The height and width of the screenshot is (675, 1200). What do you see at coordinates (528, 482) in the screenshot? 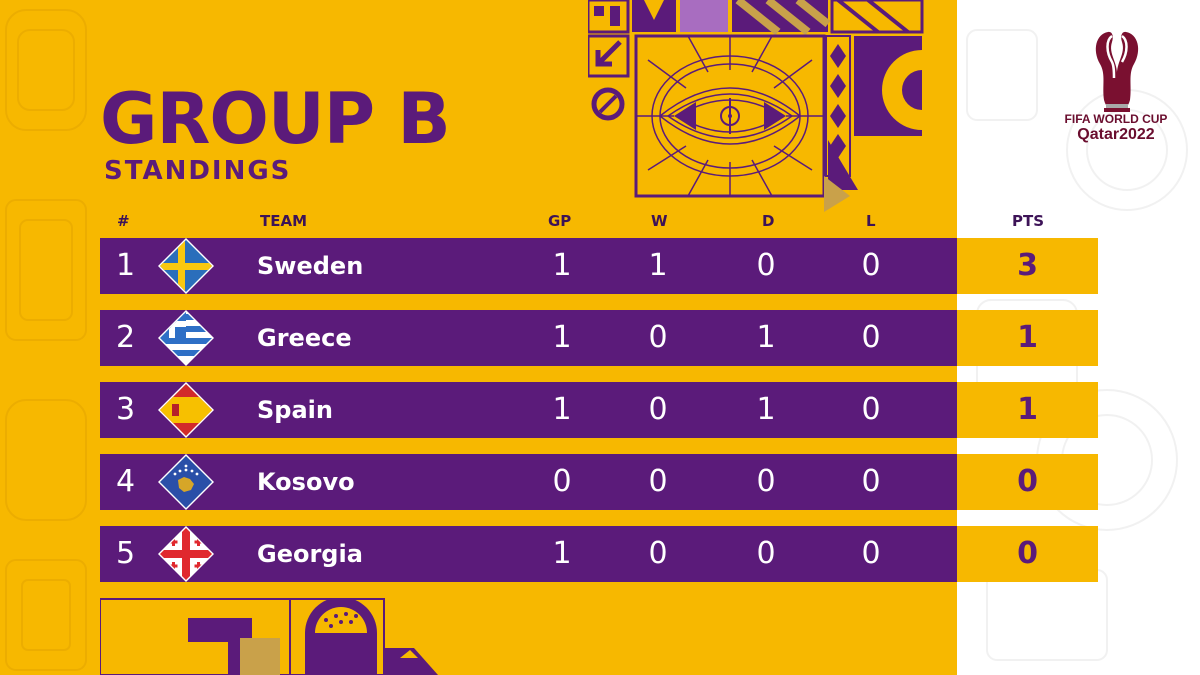
I see `table-row: 4 Kosovo 0 0 0 0` at bounding box center [528, 482].